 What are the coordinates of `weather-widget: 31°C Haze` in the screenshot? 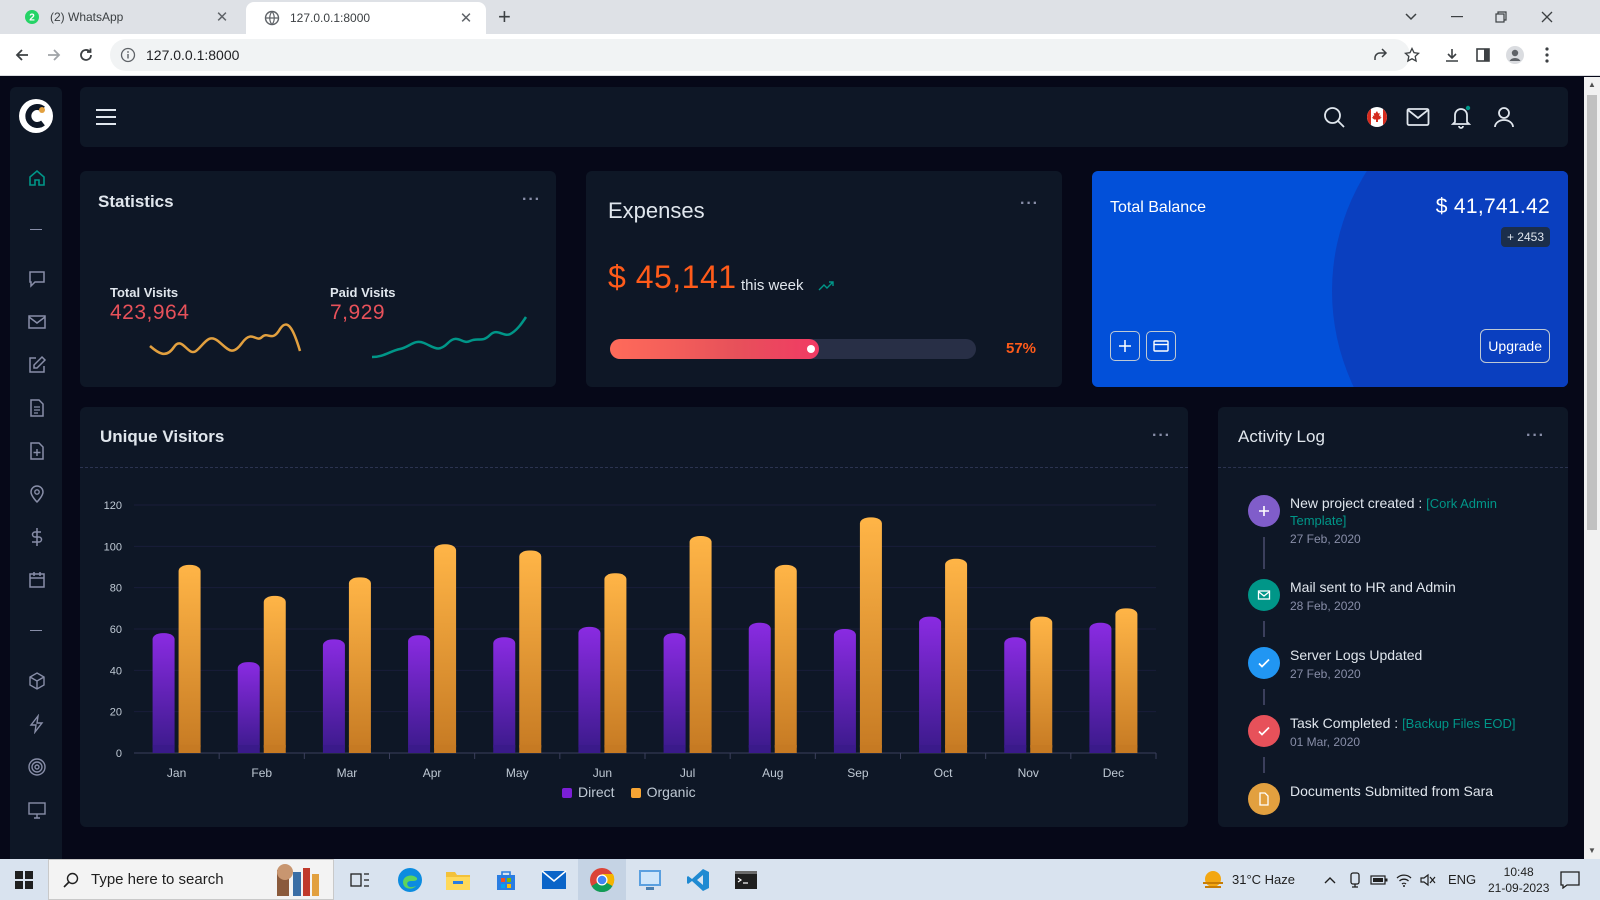 It's located at (1247, 879).